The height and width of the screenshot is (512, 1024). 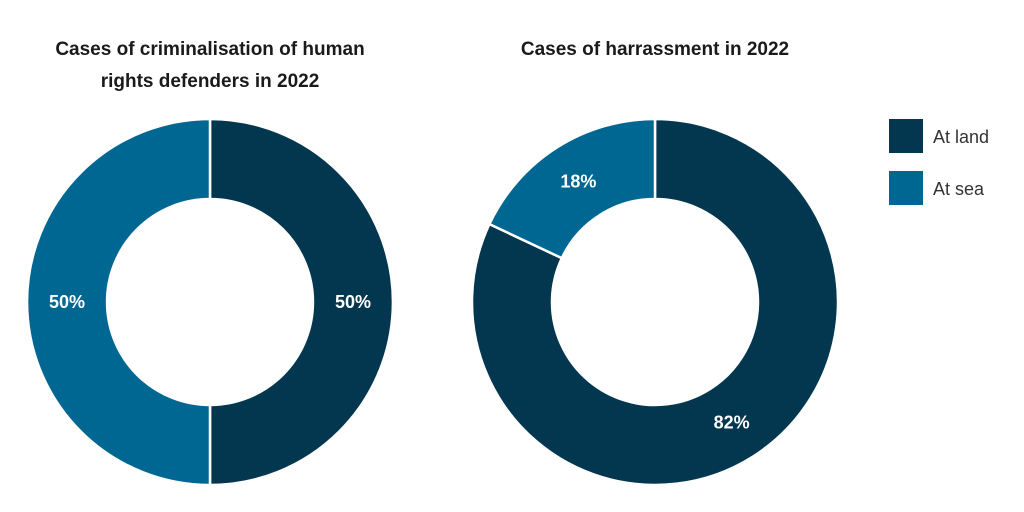 What do you see at coordinates (578, 181) in the screenshot?
I see `slice-label-at-sea: 18%` at bounding box center [578, 181].